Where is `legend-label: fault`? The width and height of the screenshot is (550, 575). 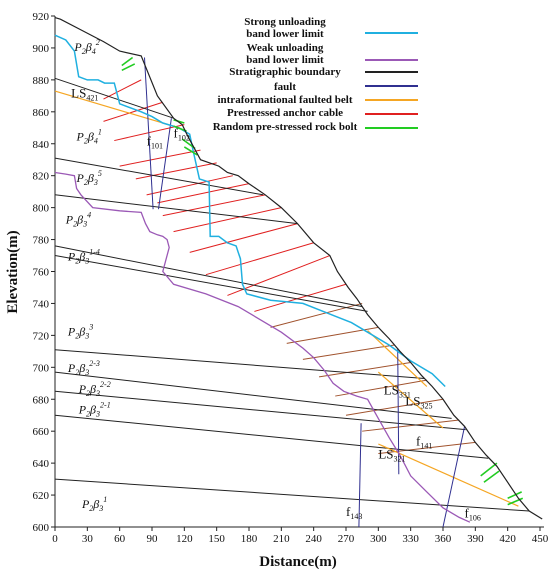
legend-label: fault is located at coordinates (285, 87).